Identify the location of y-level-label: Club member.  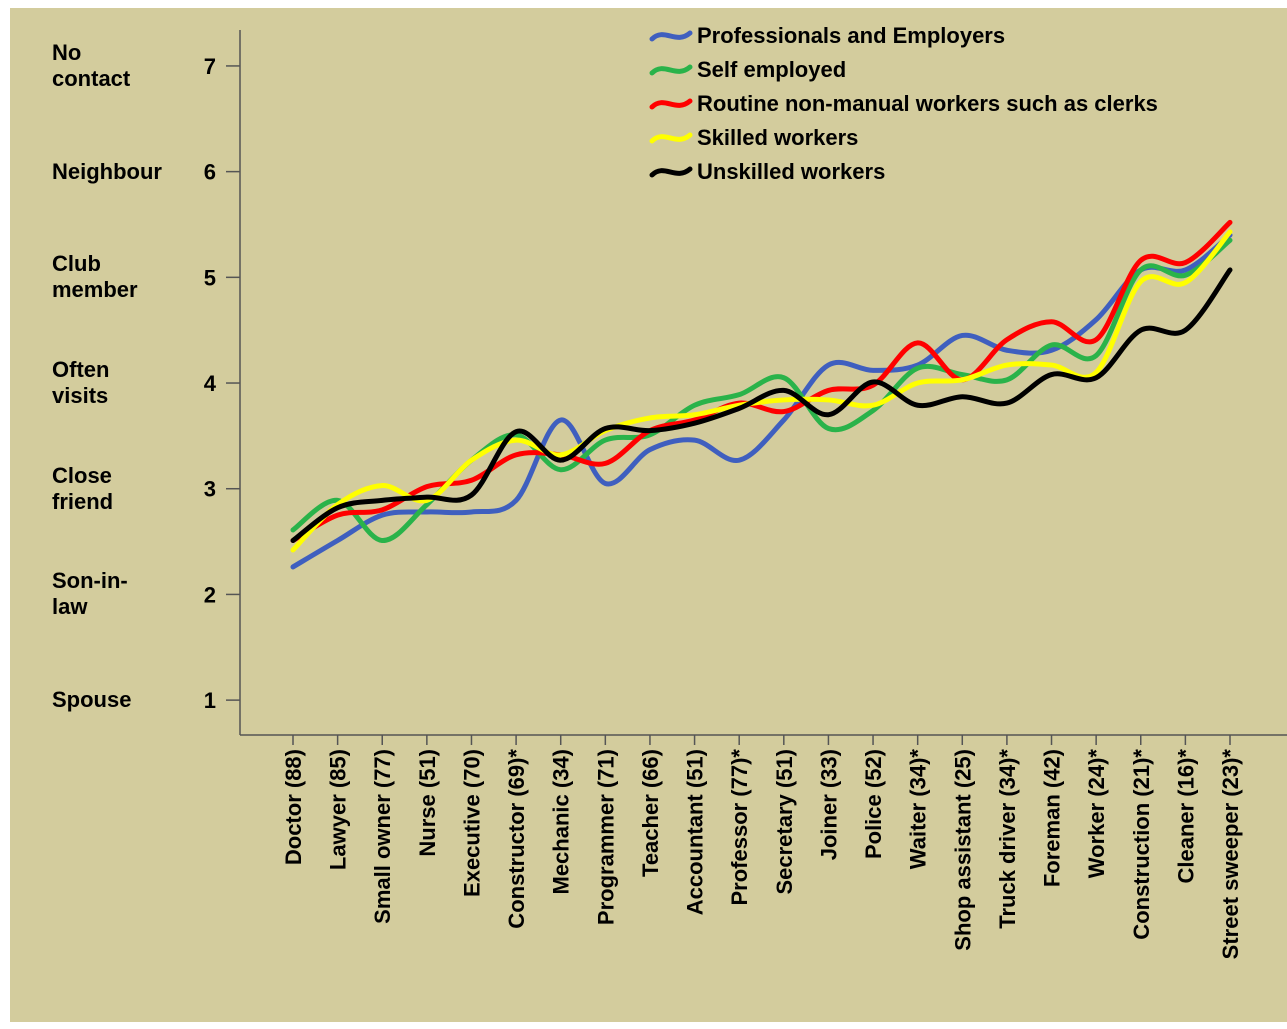
(95, 277).